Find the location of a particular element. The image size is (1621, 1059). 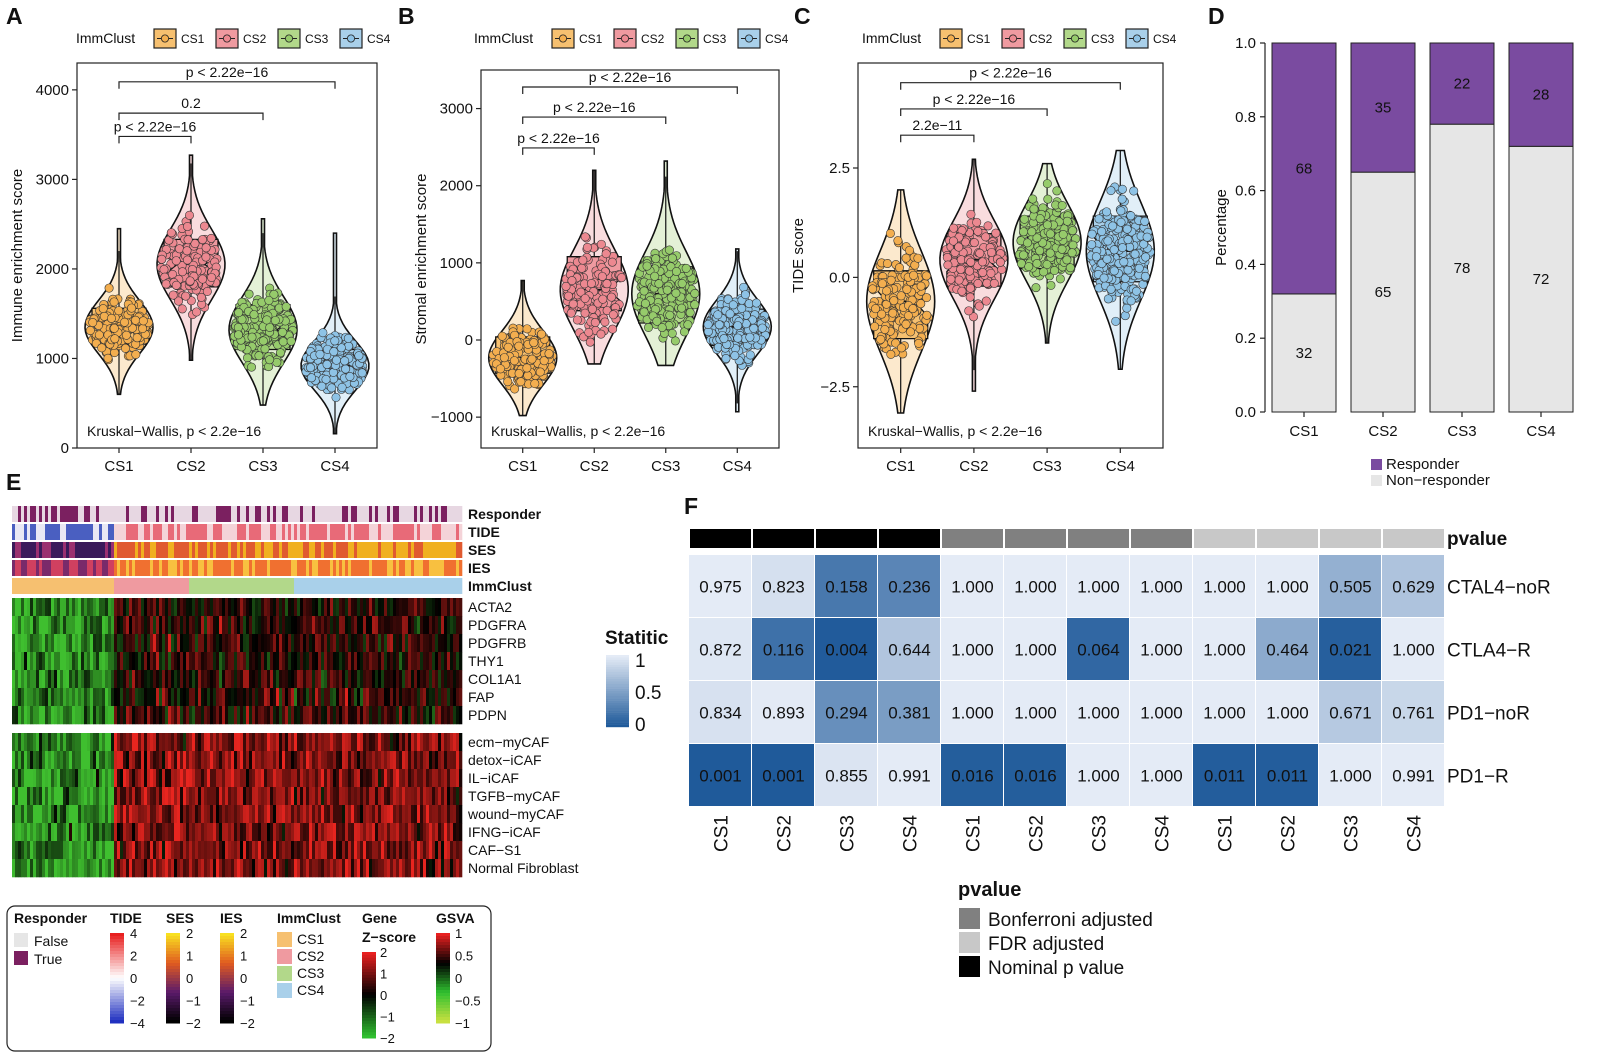

x-tick-label-CS4: CS4 is located at coordinates (1120, 466).